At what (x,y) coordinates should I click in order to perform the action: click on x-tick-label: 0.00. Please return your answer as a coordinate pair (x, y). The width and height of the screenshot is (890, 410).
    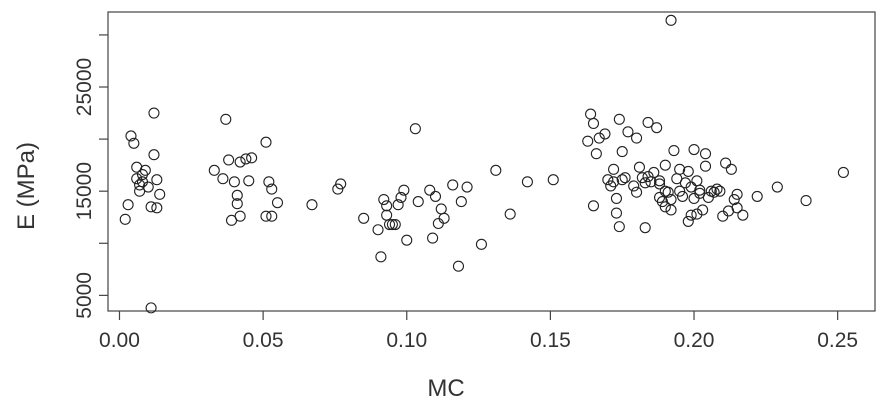
    Looking at the image, I should click on (119, 340).